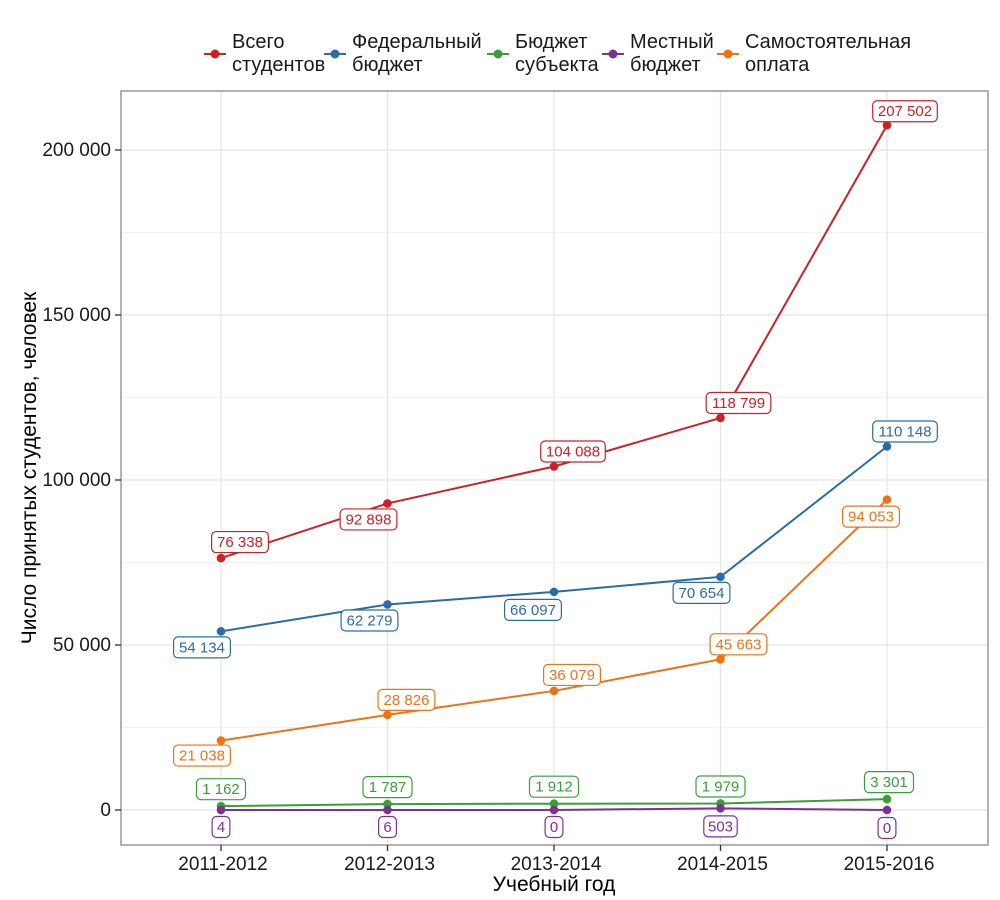 The height and width of the screenshot is (900, 1000). I want to click on data-label-group: 54 134, so click(202, 647).